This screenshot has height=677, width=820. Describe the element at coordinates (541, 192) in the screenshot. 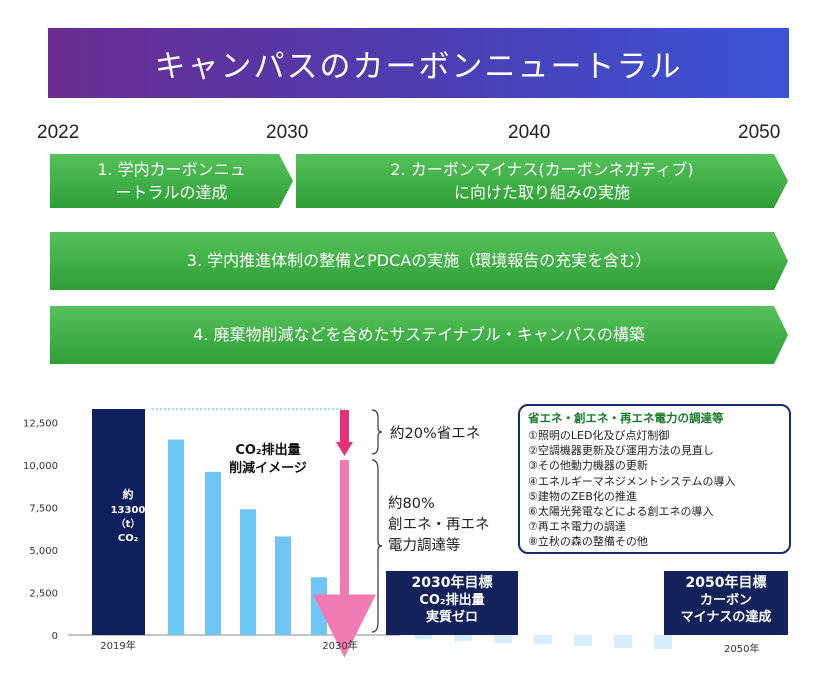

I see `arrow-2-line2: に向けた取り組みの実施` at that location.